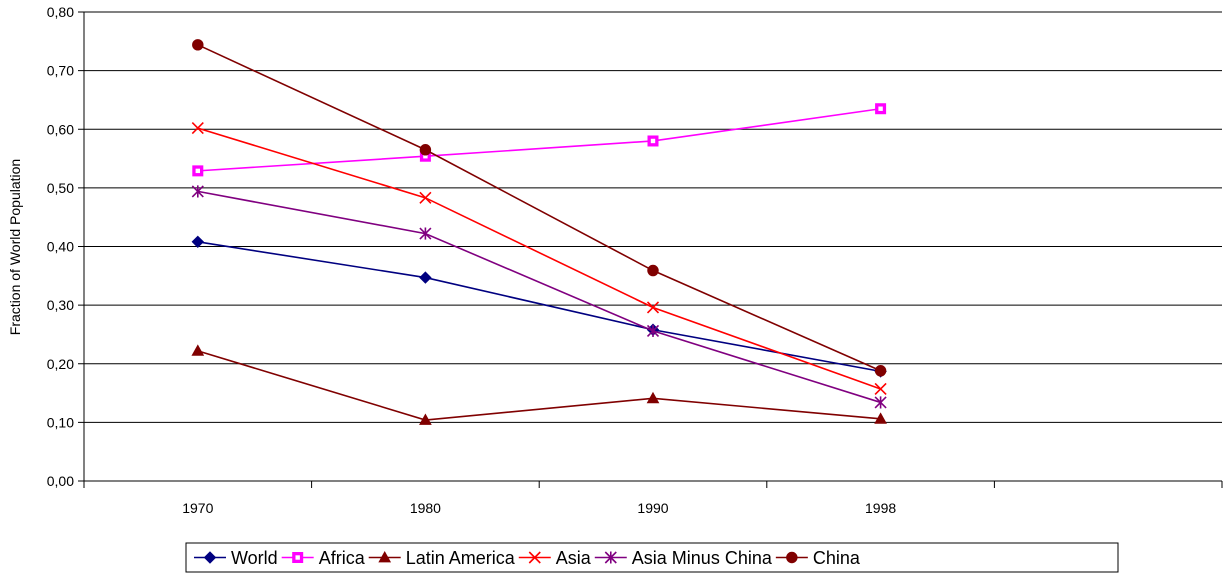 This screenshot has width=1227, height=578. I want to click on legend-item-africa: Africa, so click(323, 558).